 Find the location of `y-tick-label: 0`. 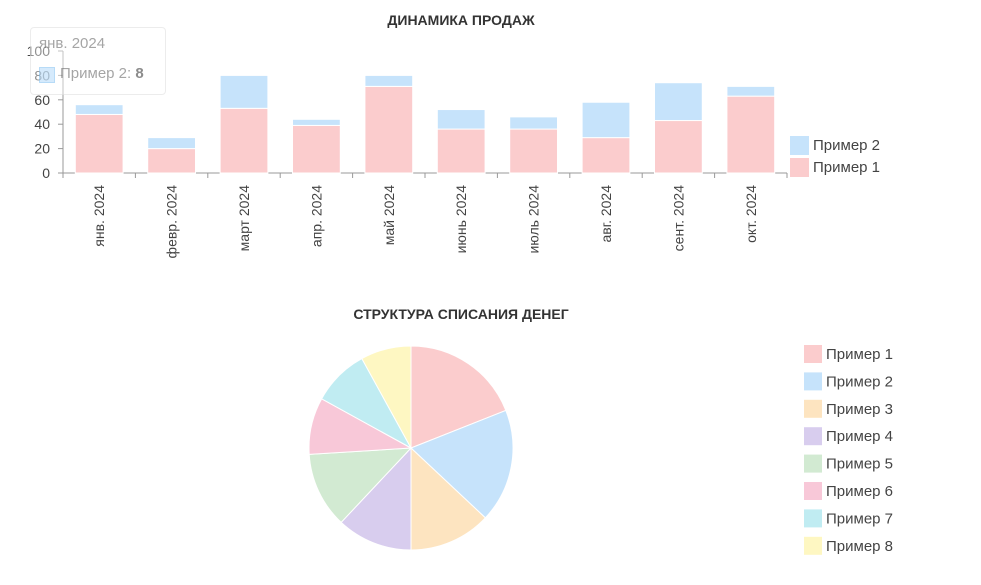

y-tick-label: 0 is located at coordinates (46, 173).